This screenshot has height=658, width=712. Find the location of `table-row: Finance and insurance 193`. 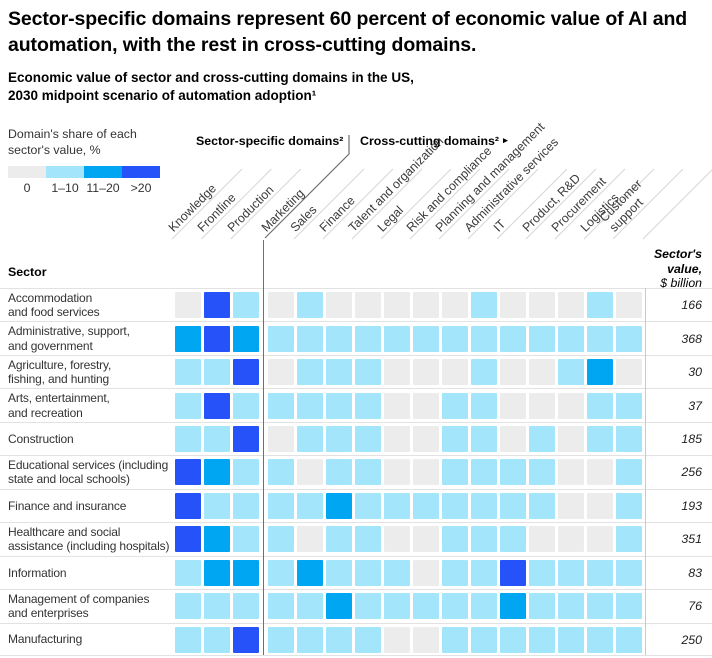

table-row: Finance and insurance 193 is located at coordinates (356, 505).